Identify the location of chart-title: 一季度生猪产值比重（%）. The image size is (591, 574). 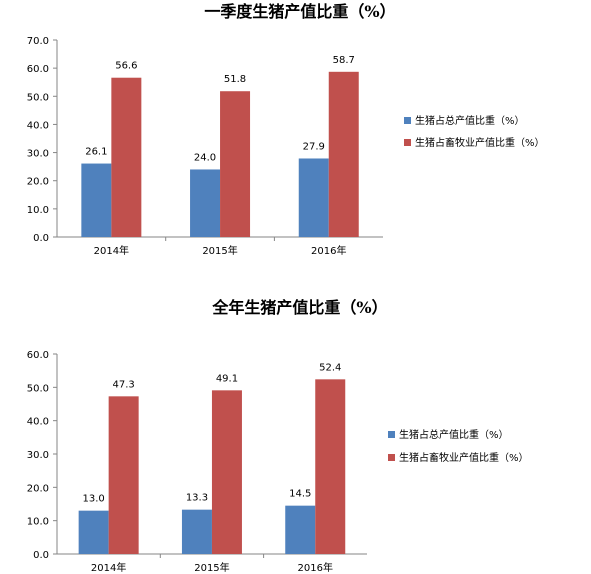
(299, 11).